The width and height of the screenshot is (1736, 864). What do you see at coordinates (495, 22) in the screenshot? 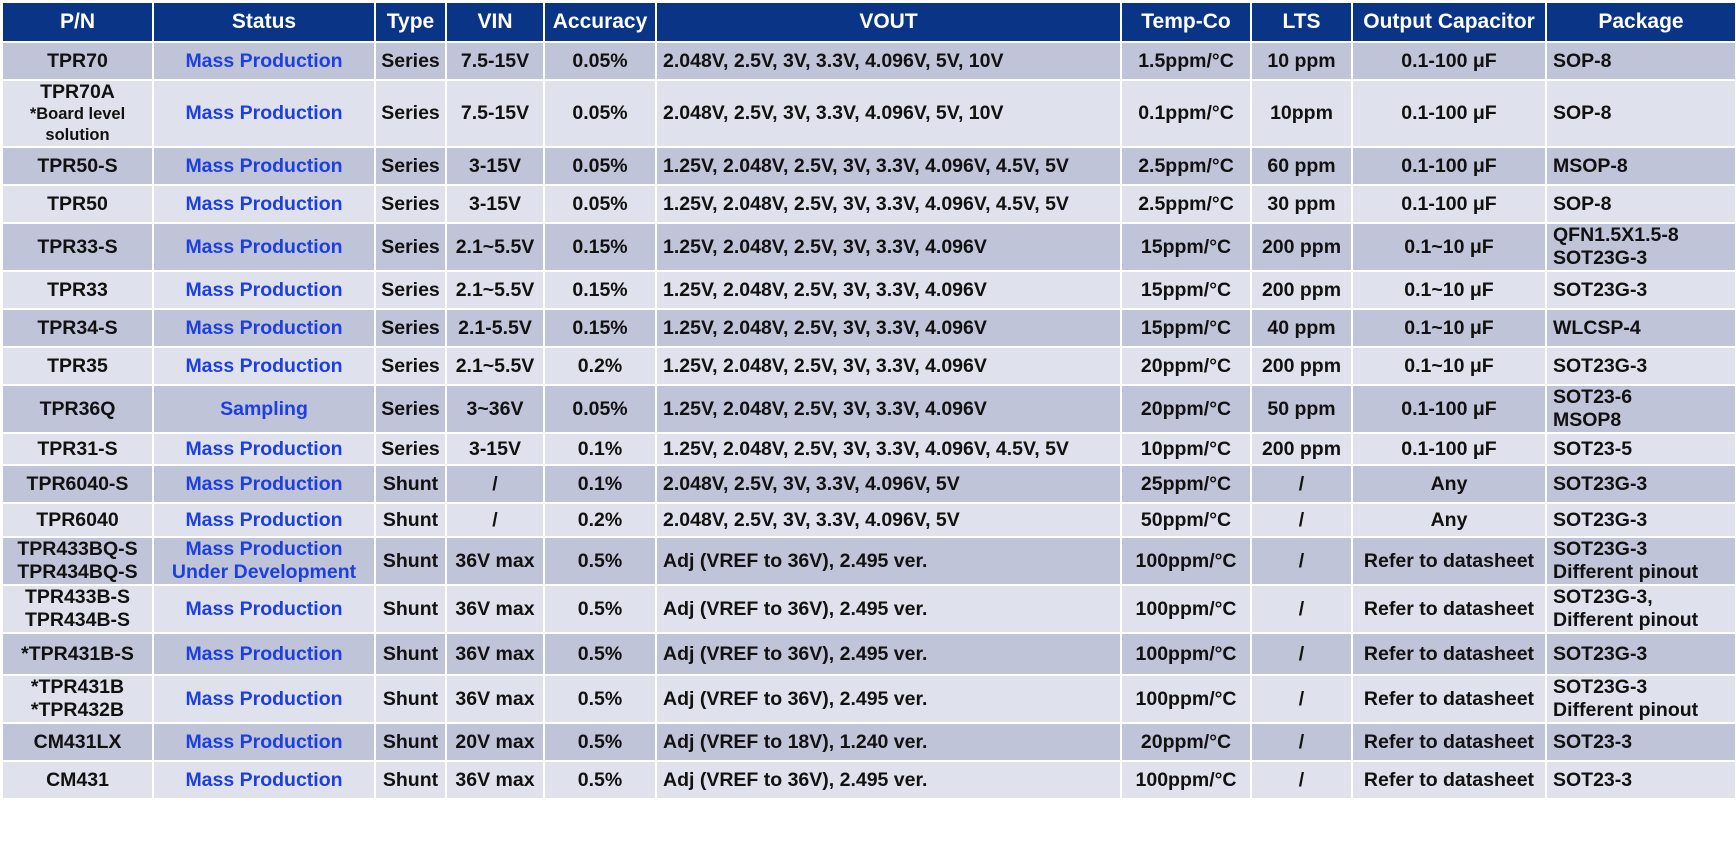
I see `header-vin: VIN` at bounding box center [495, 22].